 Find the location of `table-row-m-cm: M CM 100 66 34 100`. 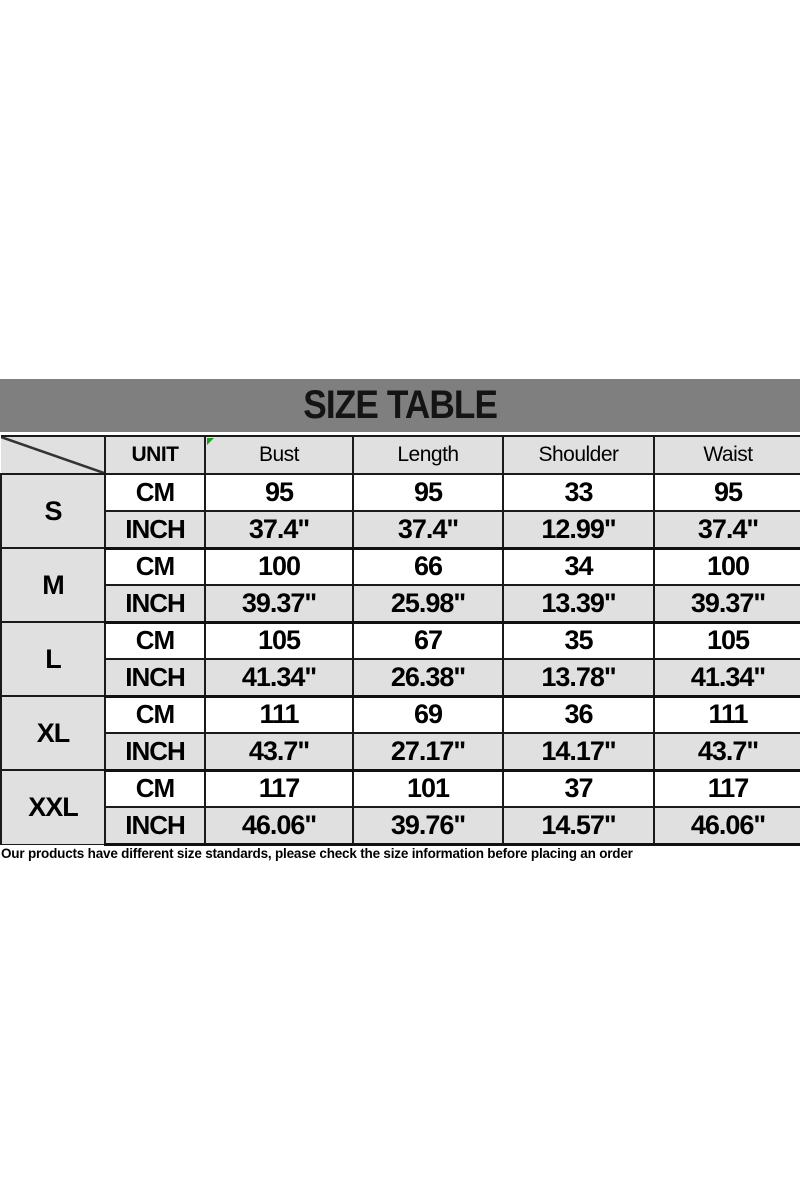

table-row-m-cm: M CM 100 66 34 100 is located at coordinates (400, 585).